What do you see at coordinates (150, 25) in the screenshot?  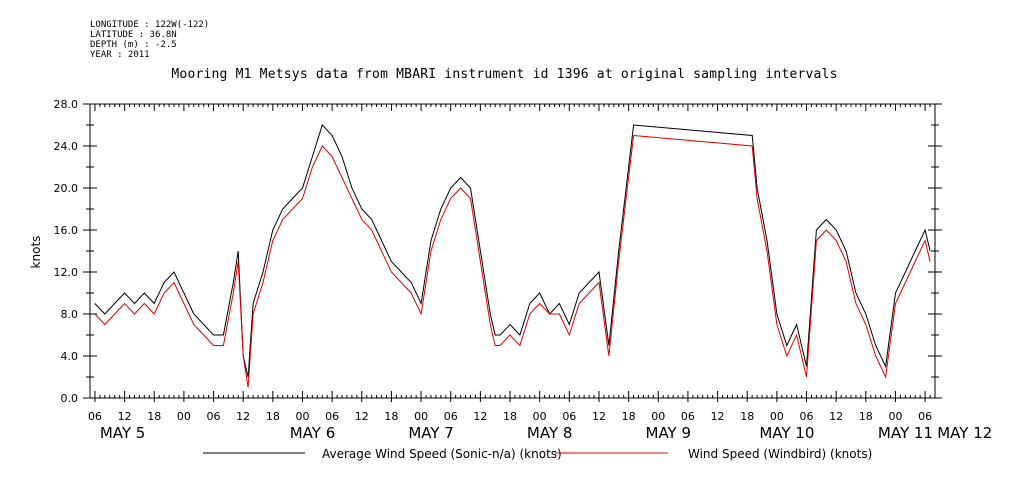 I see `longitude-label: LONGITUDE : 122W(-122)` at bounding box center [150, 25].